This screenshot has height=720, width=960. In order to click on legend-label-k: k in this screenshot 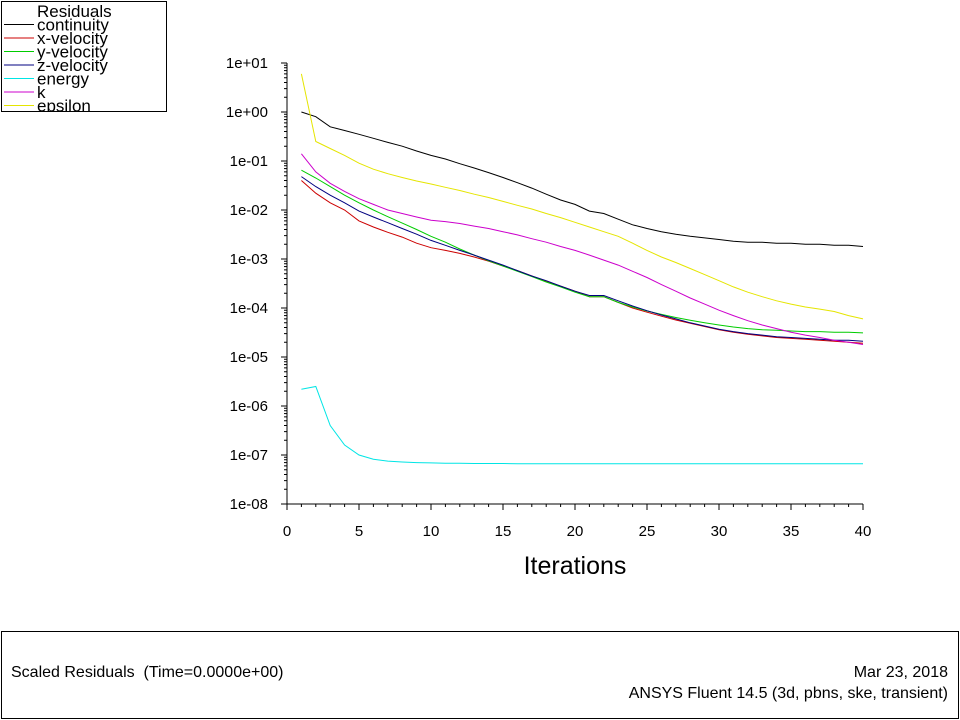, I will do `click(41, 92)`.